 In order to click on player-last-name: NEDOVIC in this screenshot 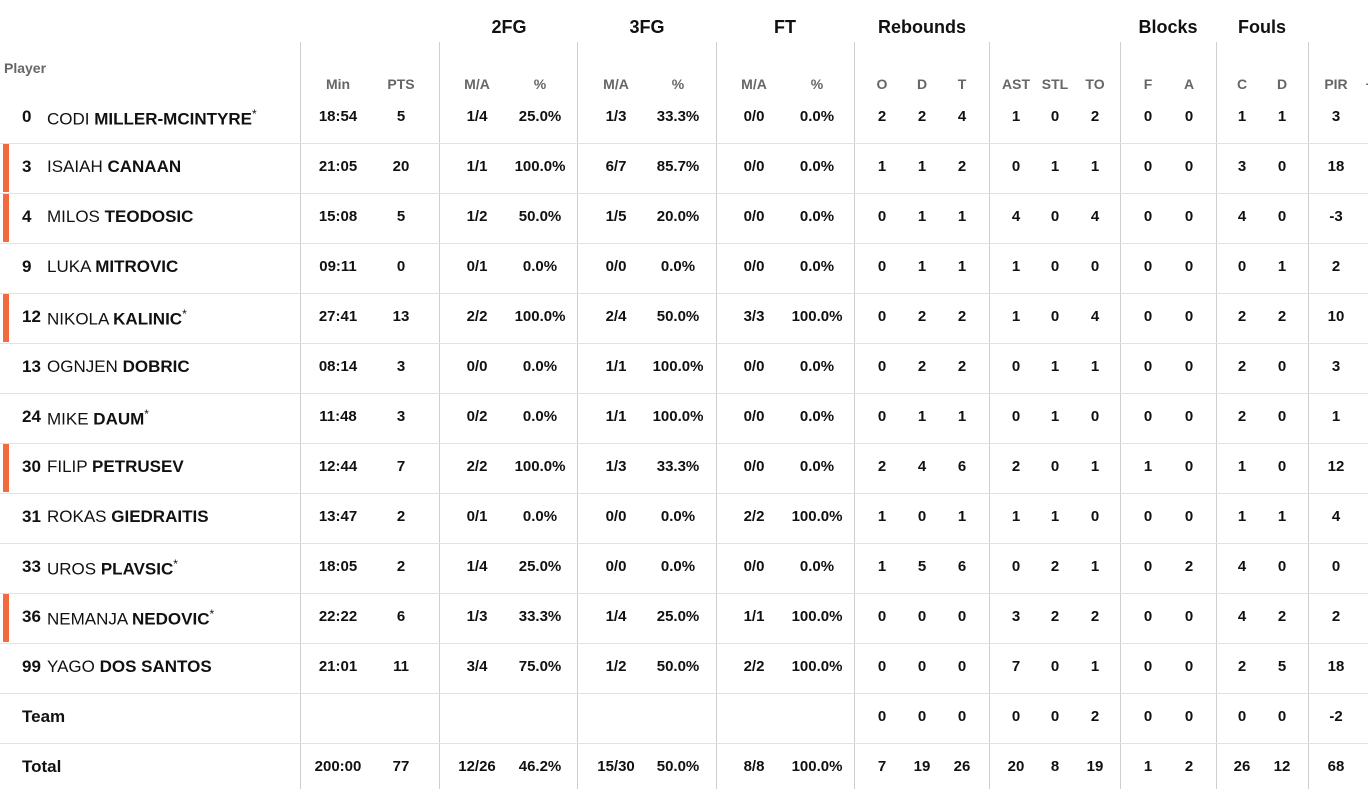, I will do `click(171, 619)`.